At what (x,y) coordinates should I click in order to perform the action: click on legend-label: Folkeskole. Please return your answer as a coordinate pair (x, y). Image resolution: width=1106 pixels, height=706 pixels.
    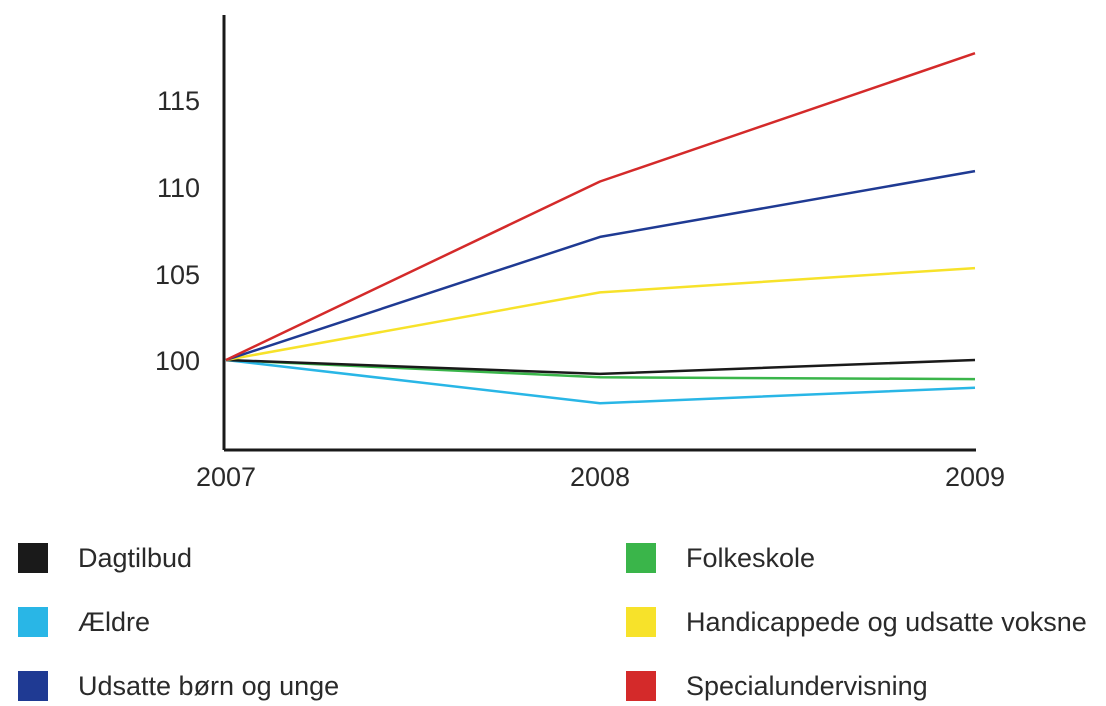
    Looking at the image, I should click on (751, 557).